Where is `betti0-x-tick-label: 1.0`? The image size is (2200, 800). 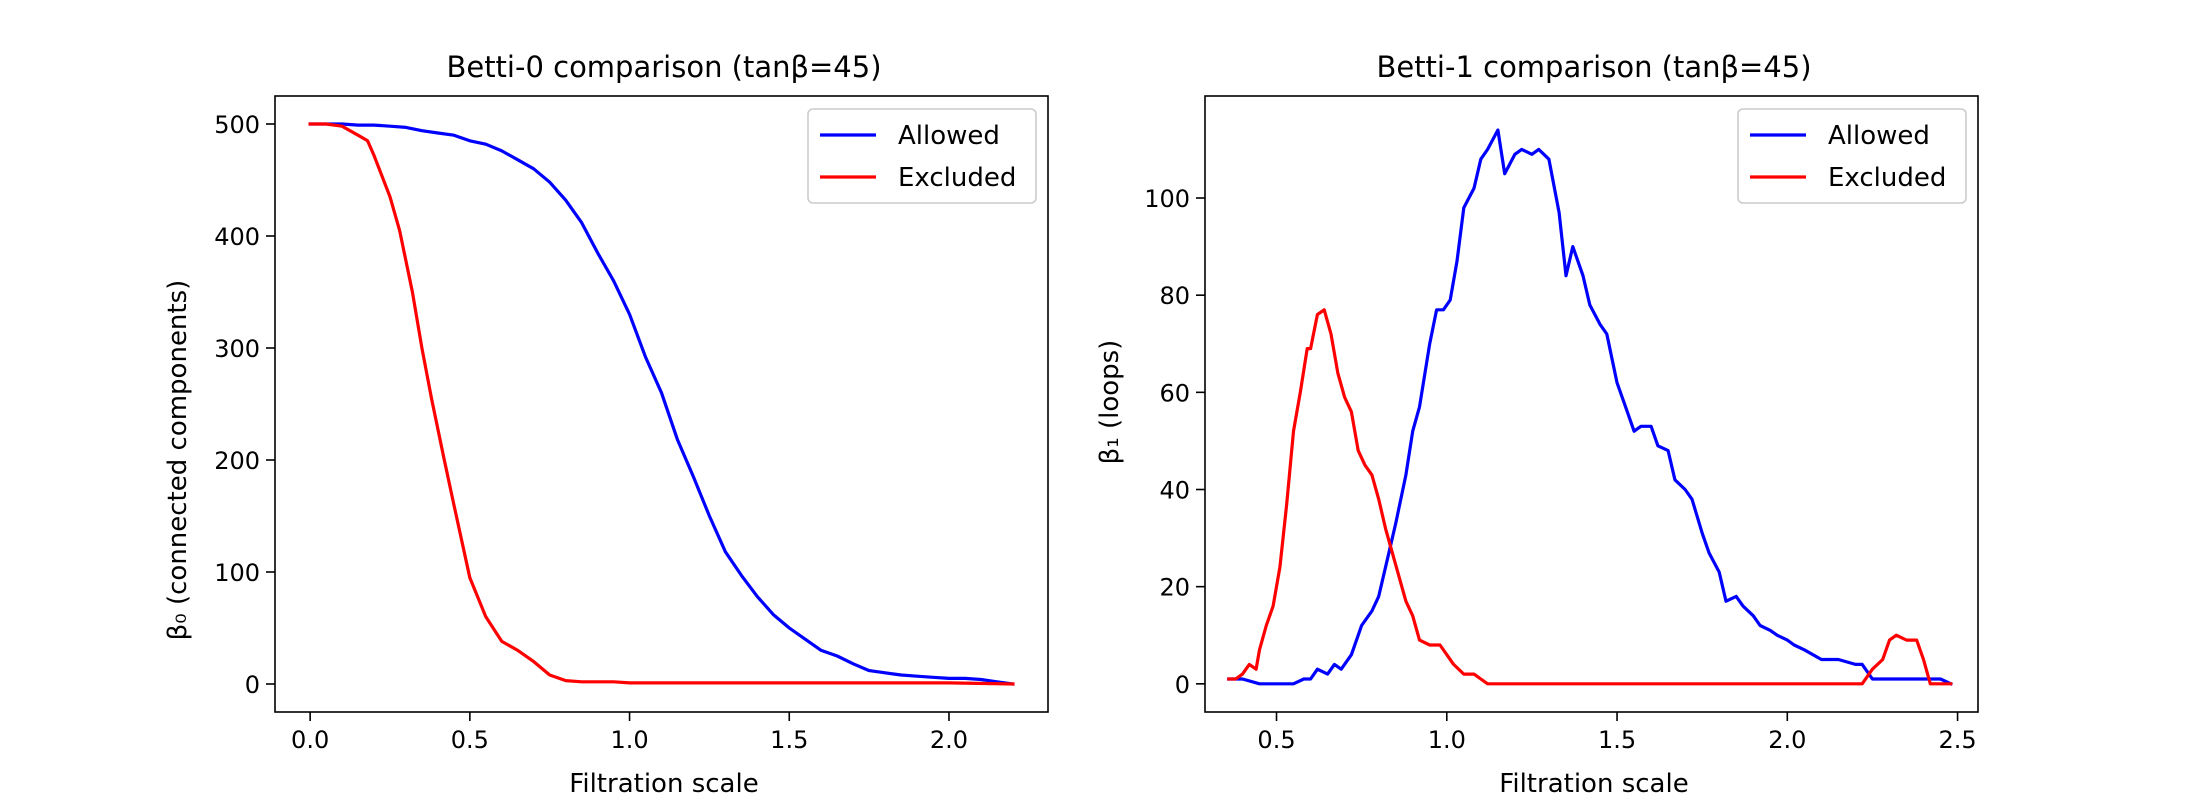
betti0-x-tick-label: 1.0 is located at coordinates (629, 740).